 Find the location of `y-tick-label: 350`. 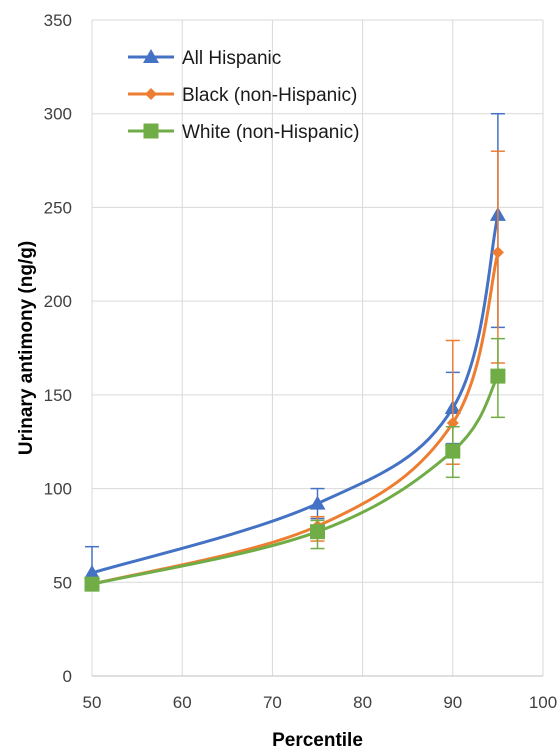

y-tick-label: 350 is located at coordinates (58, 20).